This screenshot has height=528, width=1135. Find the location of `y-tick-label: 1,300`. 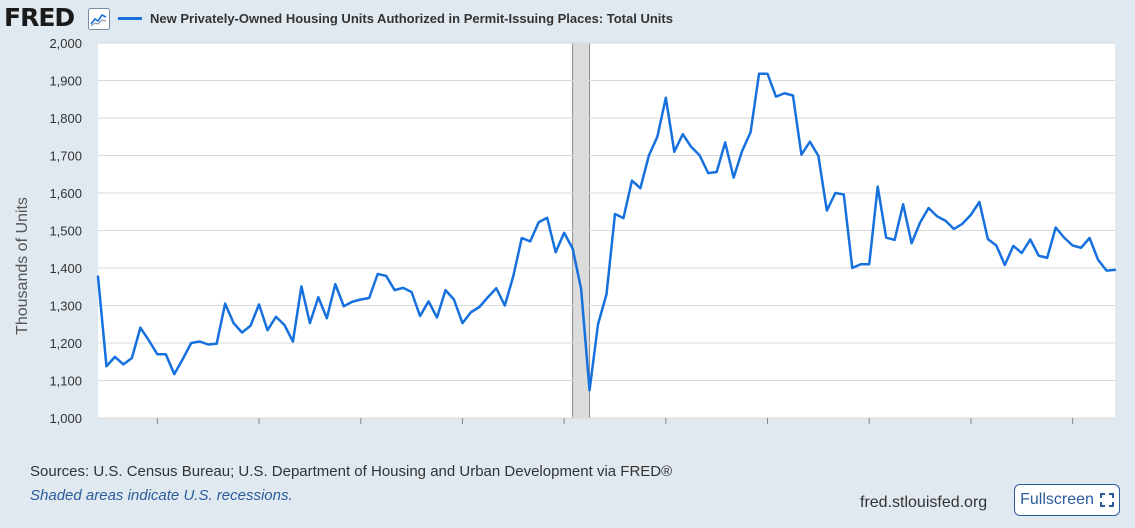

y-tick-label: 1,300 is located at coordinates (65, 306).